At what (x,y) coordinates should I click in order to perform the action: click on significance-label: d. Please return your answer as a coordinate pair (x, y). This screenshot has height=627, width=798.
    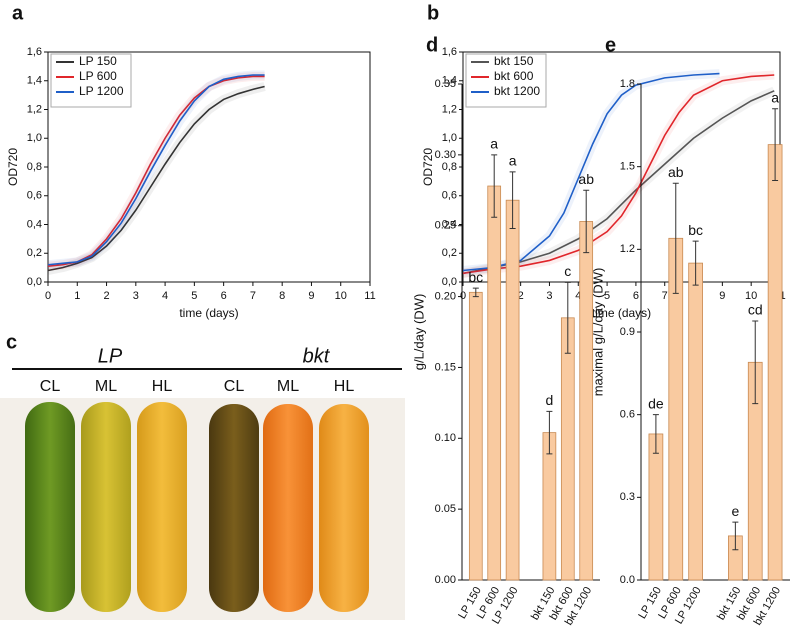
    Looking at the image, I should click on (550, 400).